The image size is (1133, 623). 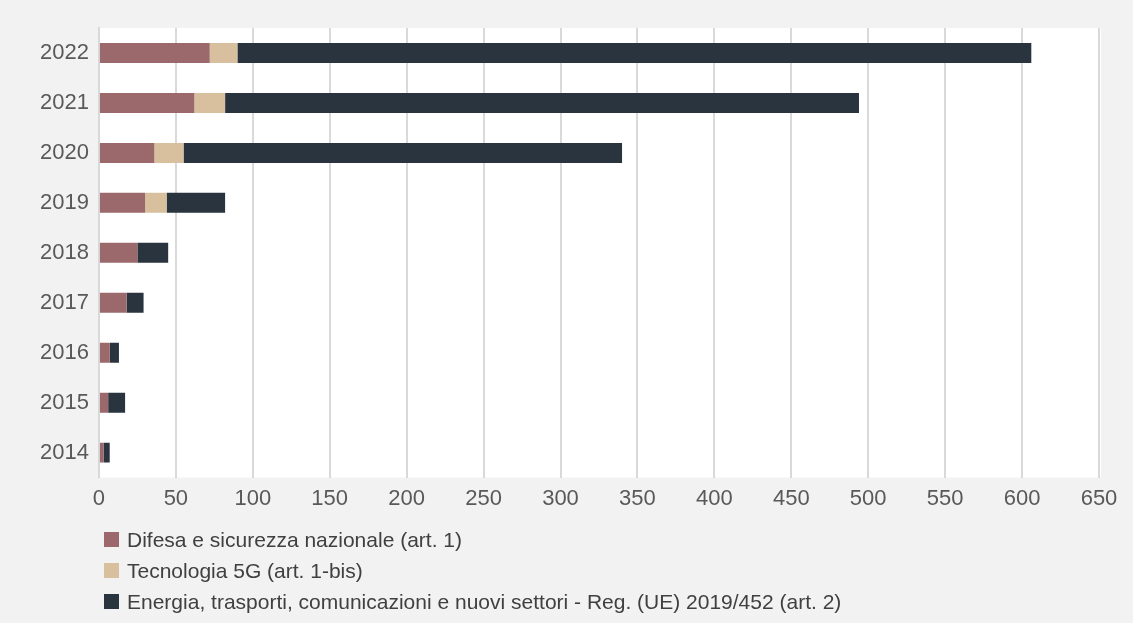 What do you see at coordinates (294, 540) in the screenshot?
I see `legend-label: Difesa e sicurezza nazionale (art. 1)` at bounding box center [294, 540].